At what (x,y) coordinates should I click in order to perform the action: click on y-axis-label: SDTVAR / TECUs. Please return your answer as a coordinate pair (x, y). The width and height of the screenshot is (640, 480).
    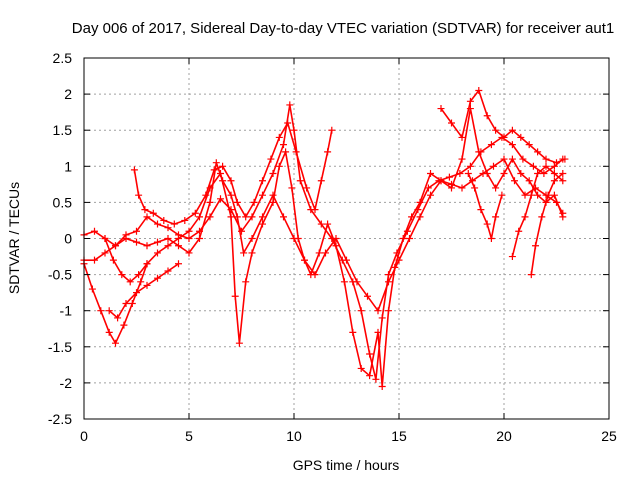
    Looking at the image, I should click on (14, 238).